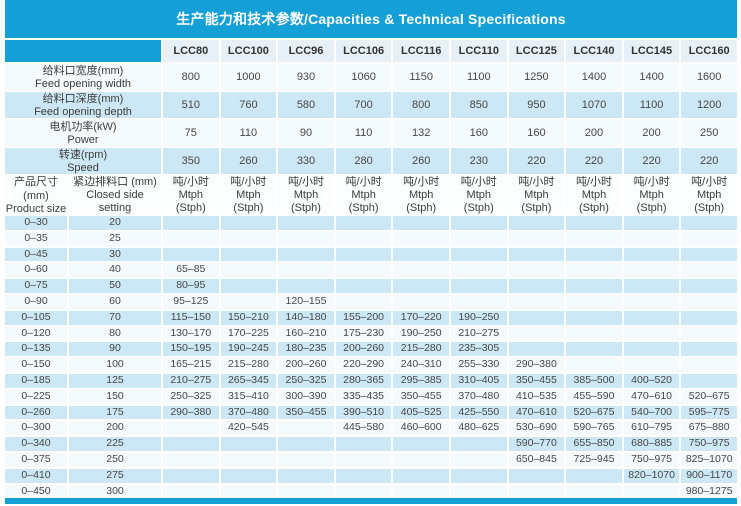  I want to click on capacity-unit-header: 吨/小时 Mtph (Stph), so click(421, 195).